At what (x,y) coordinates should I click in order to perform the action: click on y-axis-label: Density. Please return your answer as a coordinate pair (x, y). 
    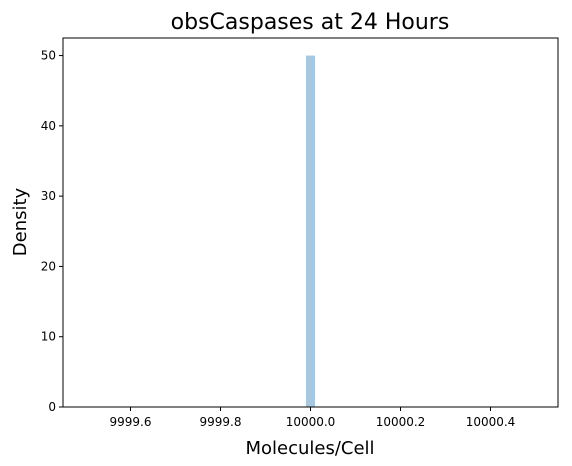
    Looking at the image, I should click on (20, 221).